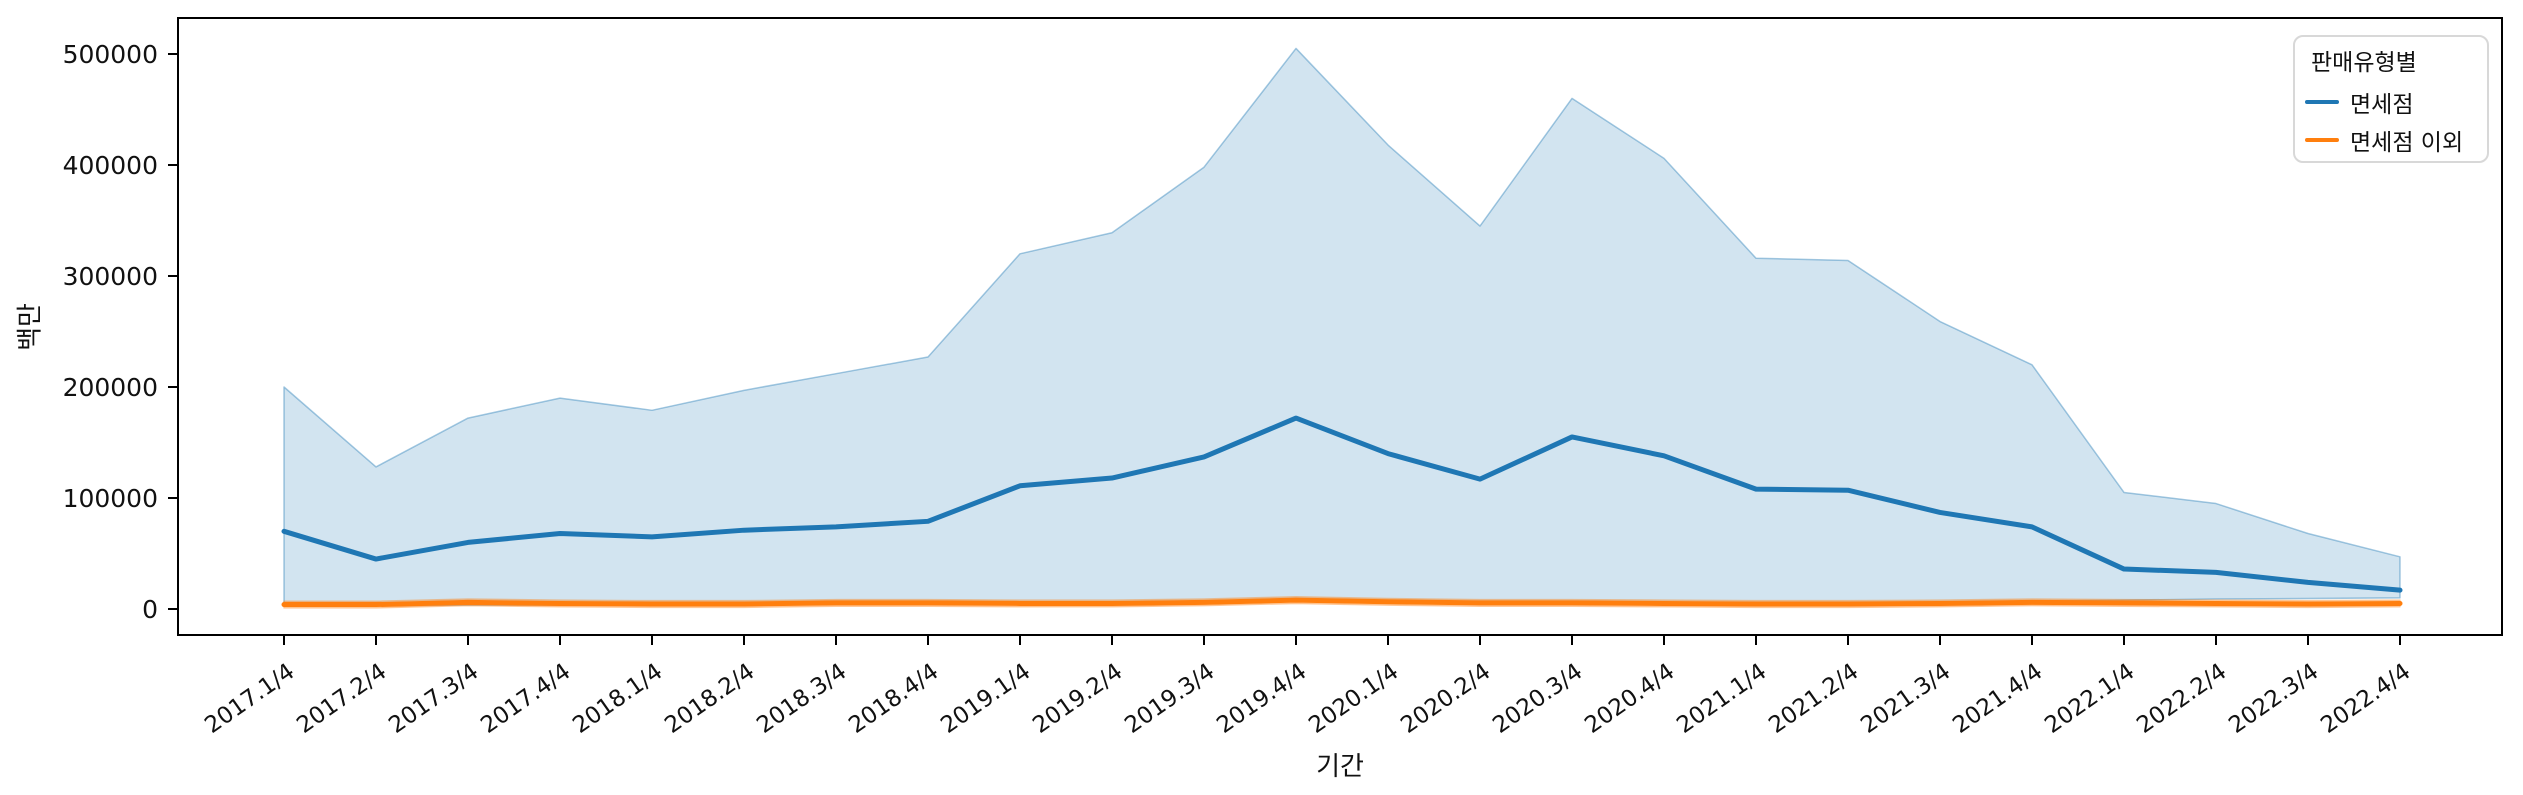 The image size is (2523, 795). What do you see at coordinates (249, 699) in the screenshot?
I see `x-tick-label: 2017.1/4` at bounding box center [249, 699].